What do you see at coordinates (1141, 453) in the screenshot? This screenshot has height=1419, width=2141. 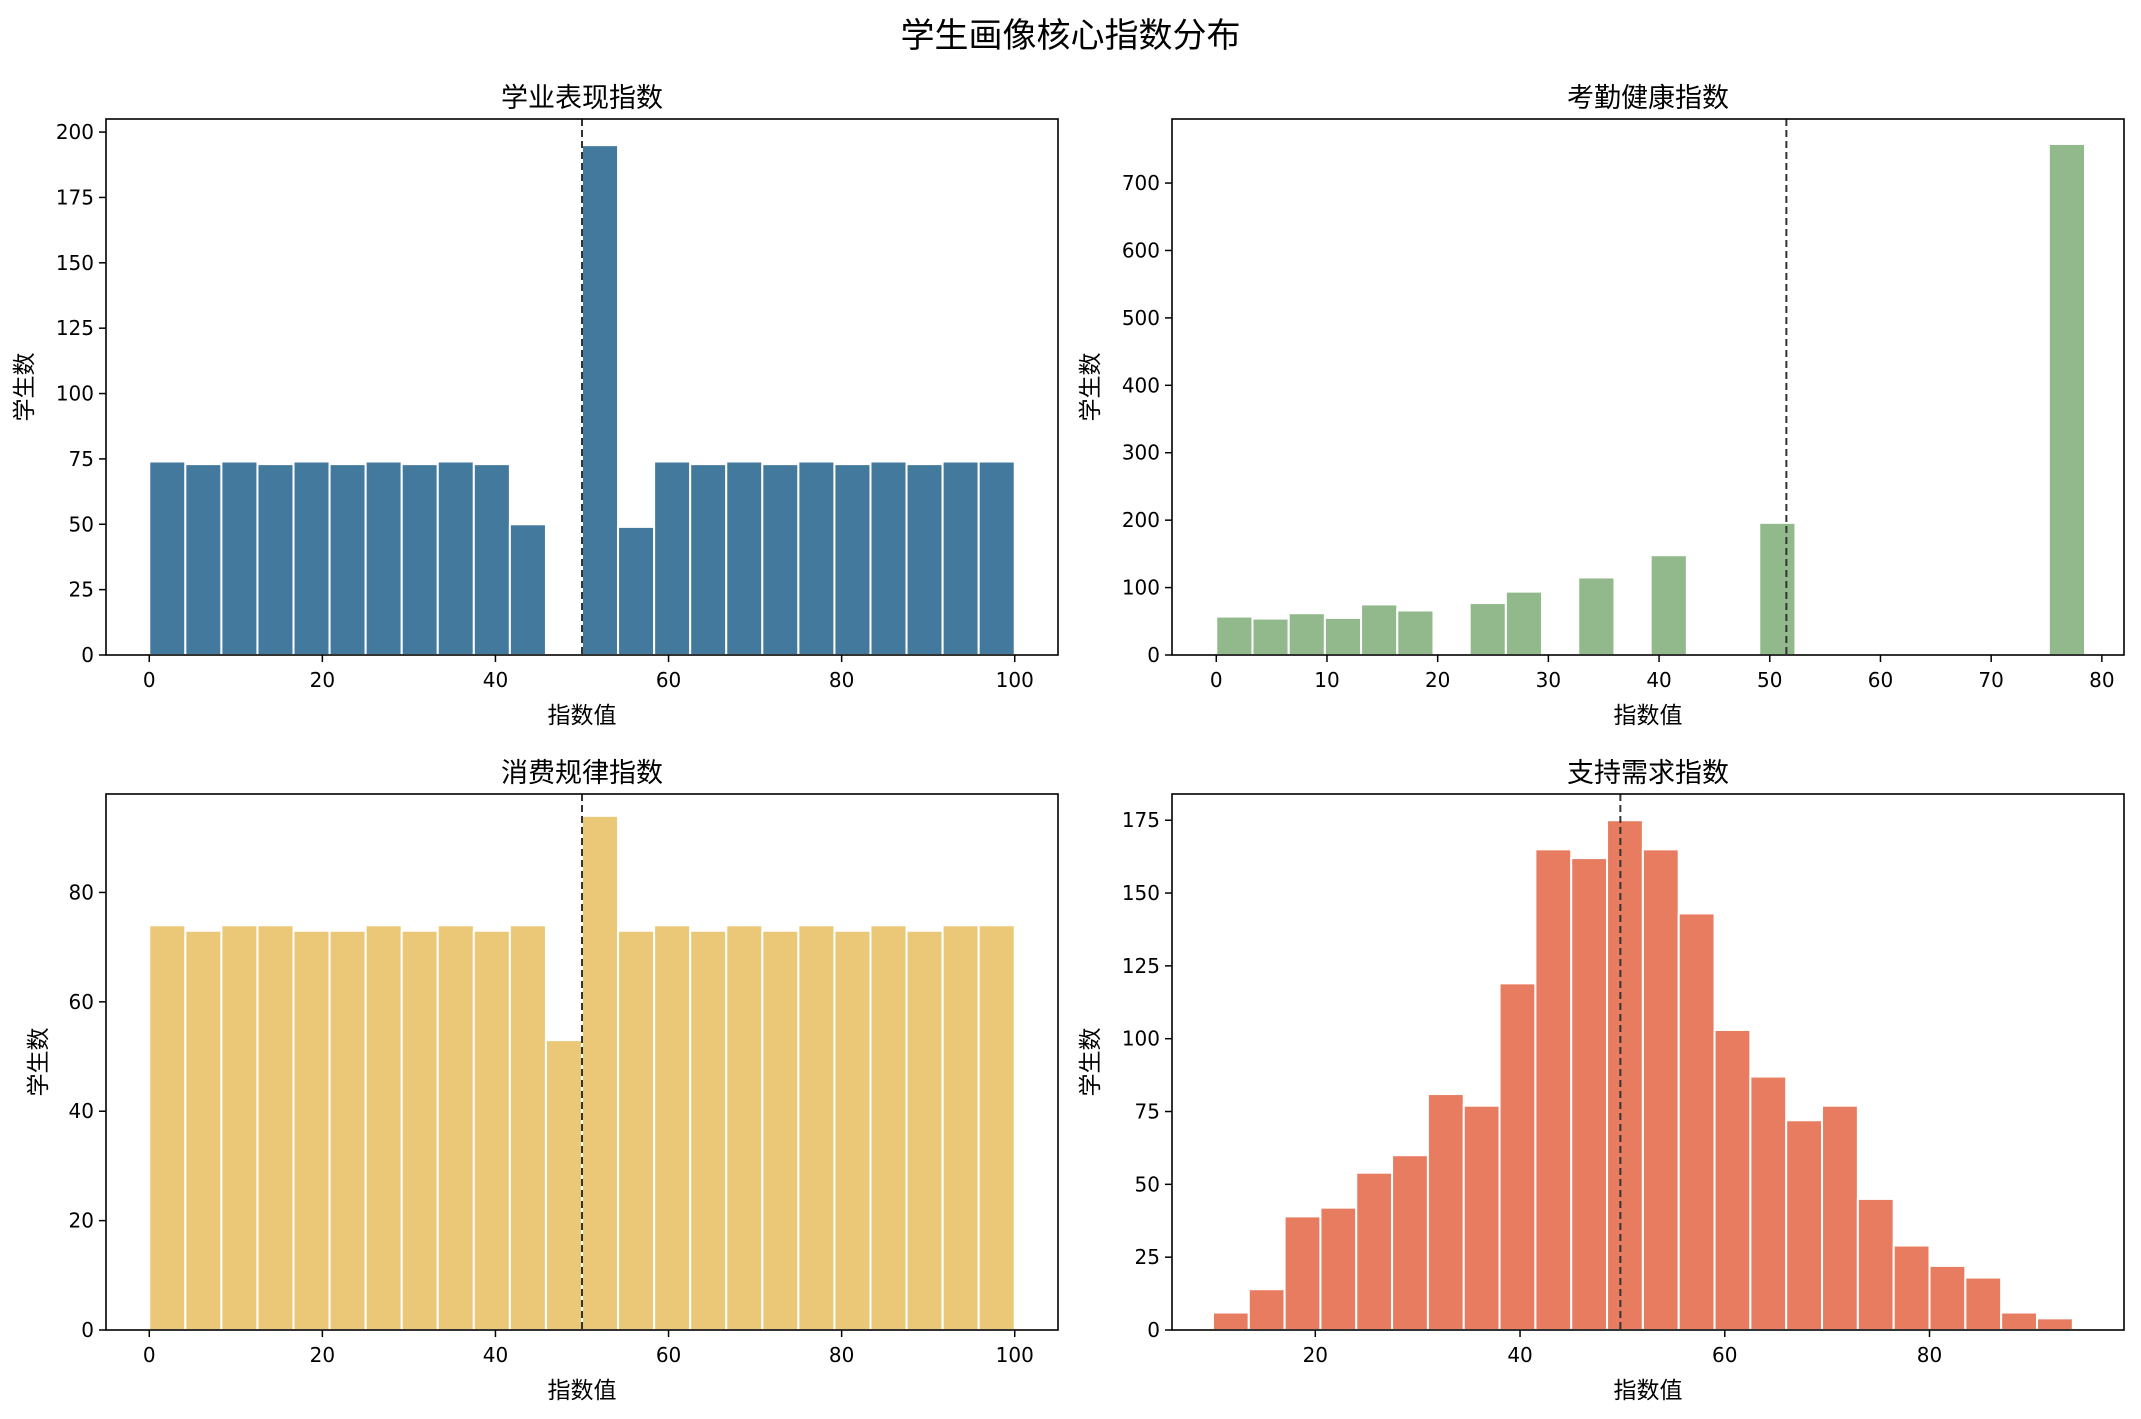 I see `y-tick-label: 300` at bounding box center [1141, 453].